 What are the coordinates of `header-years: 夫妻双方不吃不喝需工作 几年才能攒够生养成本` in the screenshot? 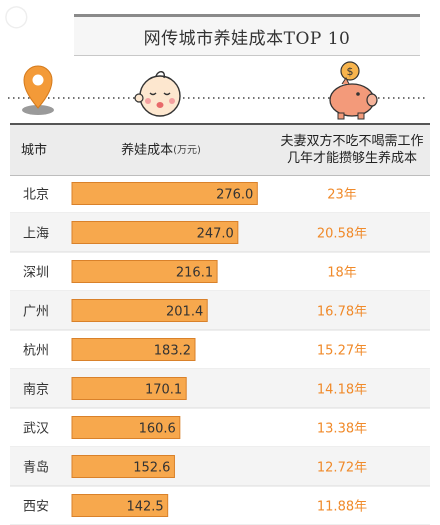 It's located at (352, 150).